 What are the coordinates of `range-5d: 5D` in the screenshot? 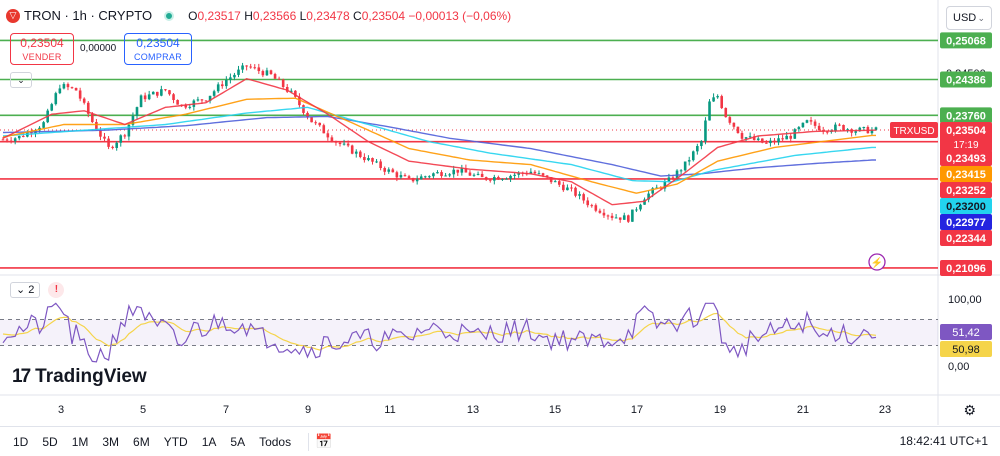 It's located at (50, 441).